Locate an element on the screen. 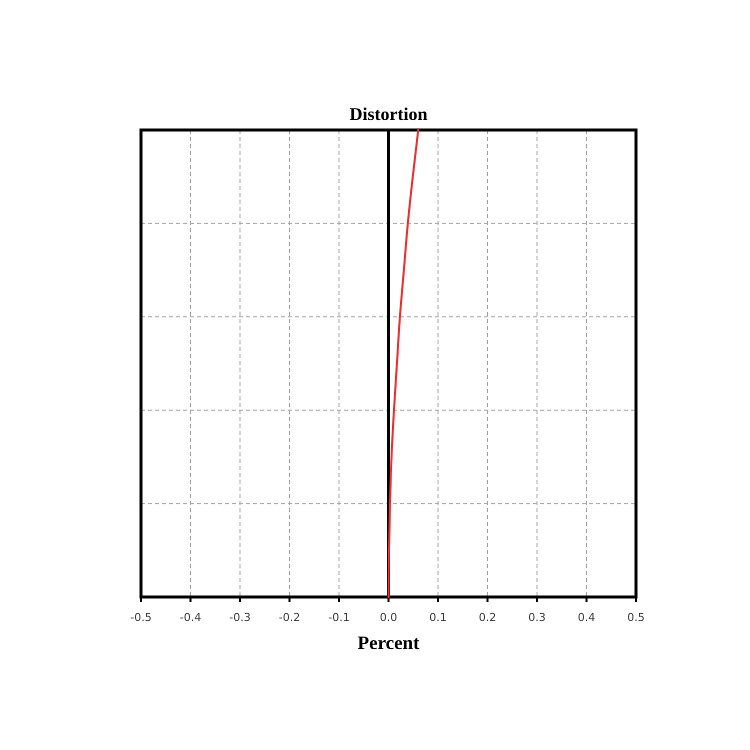 The image size is (750, 750). x-tick-label: -0.2 is located at coordinates (289, 617).